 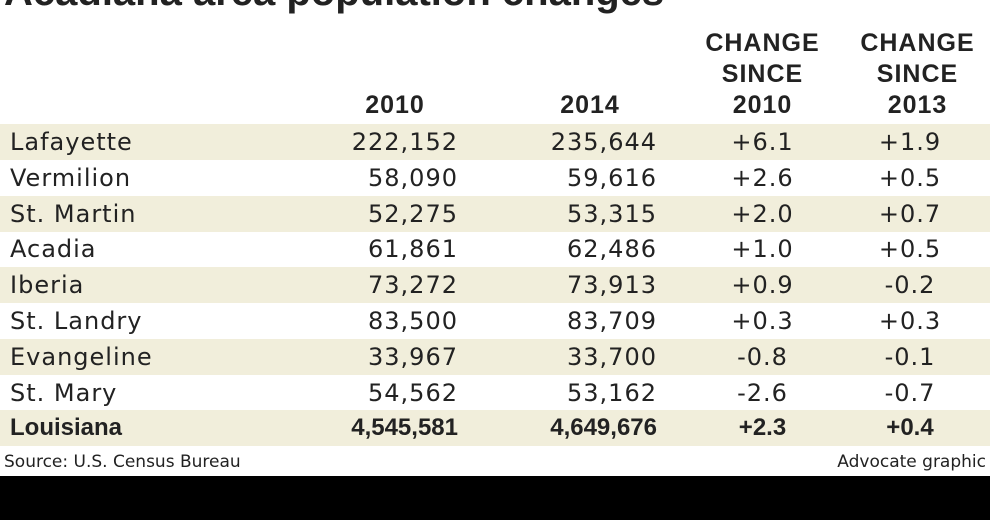 What do you see at coordinates (71, 142) in the screenshot?
I see `row-label: Lafayette` at bounding box center [71, 142].